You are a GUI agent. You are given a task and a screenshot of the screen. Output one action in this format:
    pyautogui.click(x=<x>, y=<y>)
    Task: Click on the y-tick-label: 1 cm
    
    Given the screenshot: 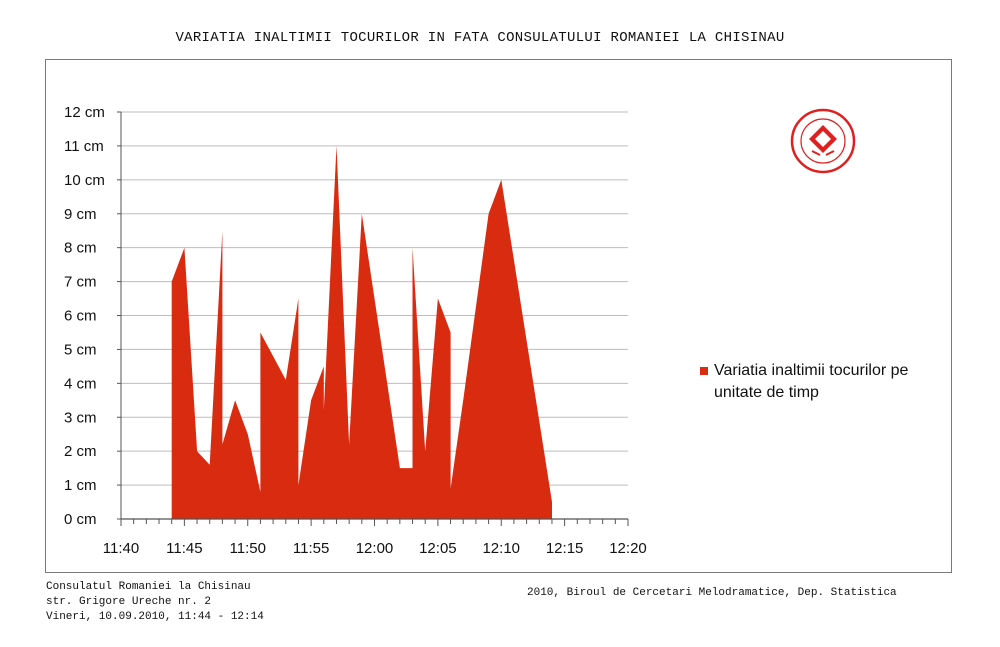 What is the action you would take?
    pyautogui.click(x=80, y=485)
    